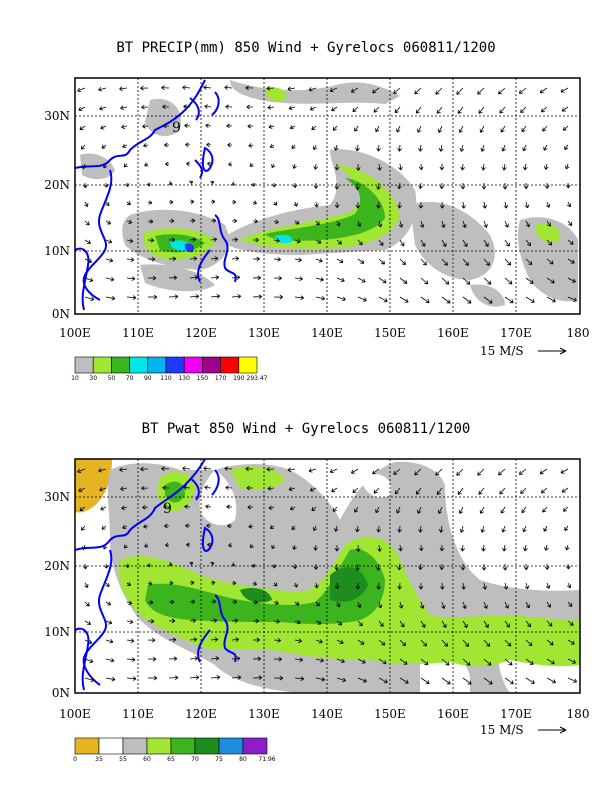 Image resolution: width=612 pixels, height=792 pixels. Describe the element at coordinates (57, 185) in the screenshot. I see `top-ylabel-20n: 20N` at that location.